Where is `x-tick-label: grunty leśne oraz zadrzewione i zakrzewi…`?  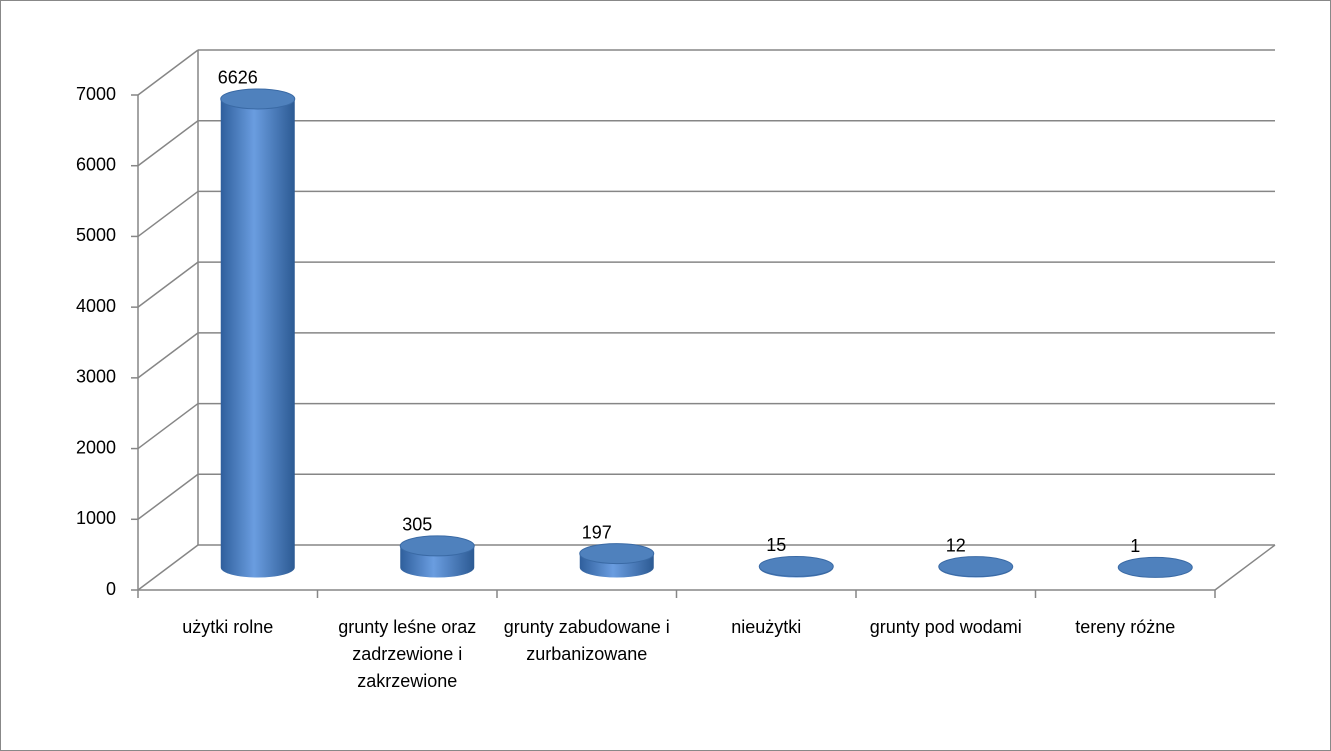
x-tick-label: grunty leśne oraz zadrzewione i zakrzewi… is located at coordinates (407, 654).